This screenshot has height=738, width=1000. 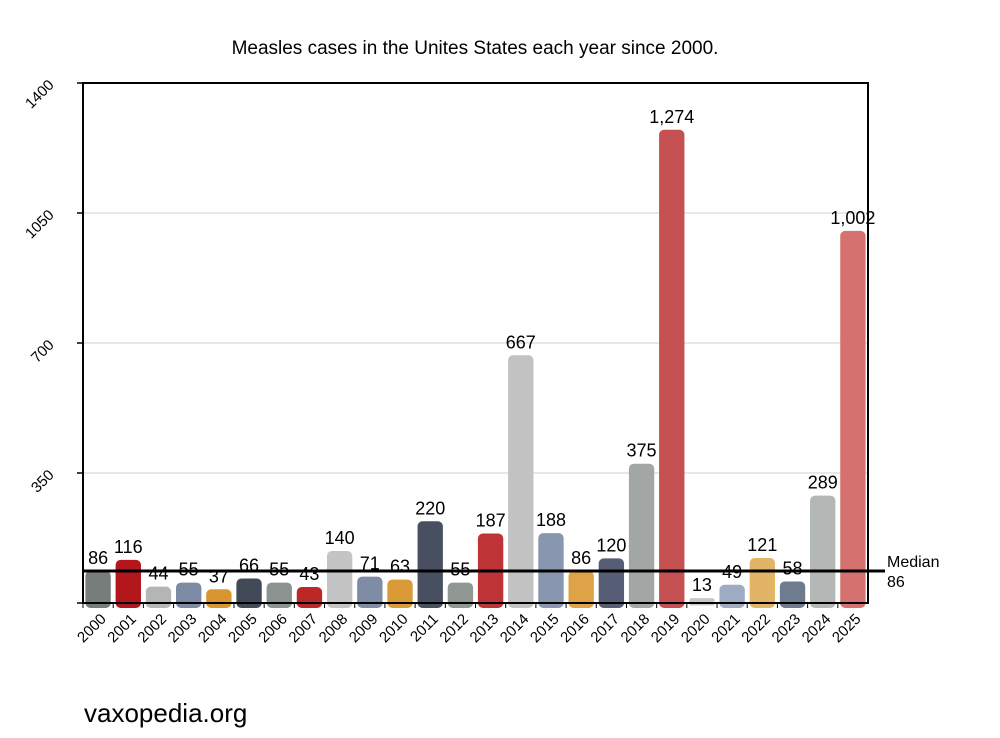 I want to click on value-label: 1,002, so click(x=852, y=218).